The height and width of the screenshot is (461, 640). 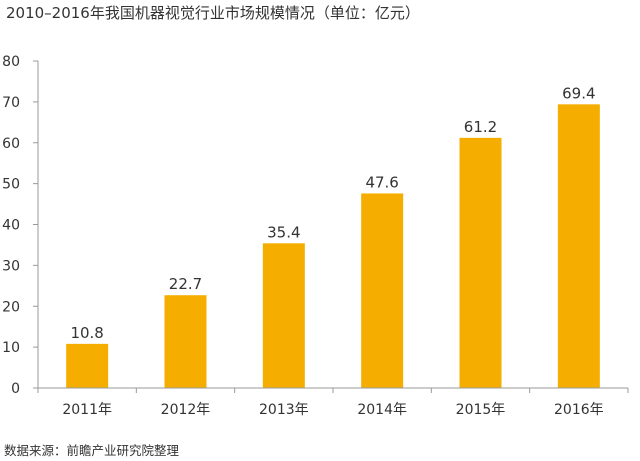 I want to click on data-label: 35.4, so click(x=283, y=232).